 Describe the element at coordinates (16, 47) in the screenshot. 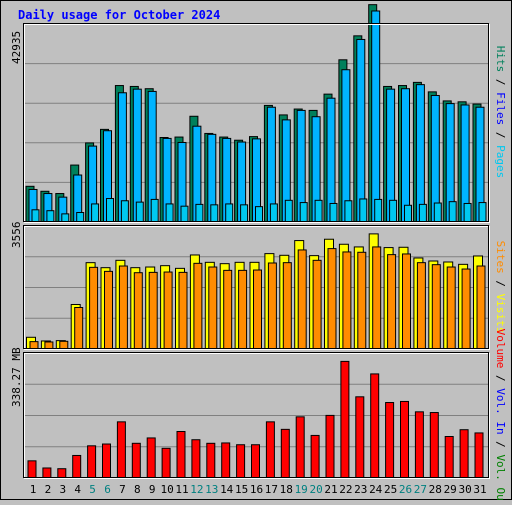

I see `hits-max-label: 42935` at that location.